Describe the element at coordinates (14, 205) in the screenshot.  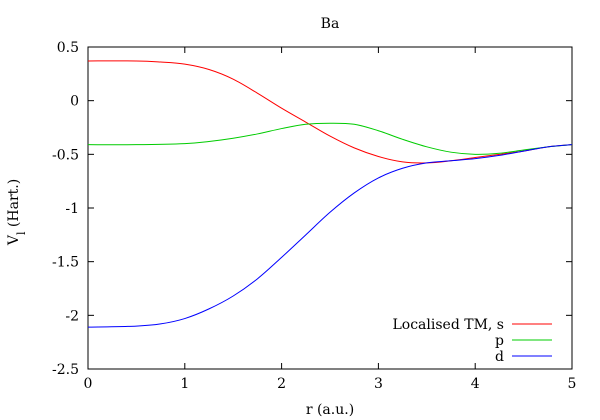
I see `y-axis-label-unit: (Hart.)` at that location.